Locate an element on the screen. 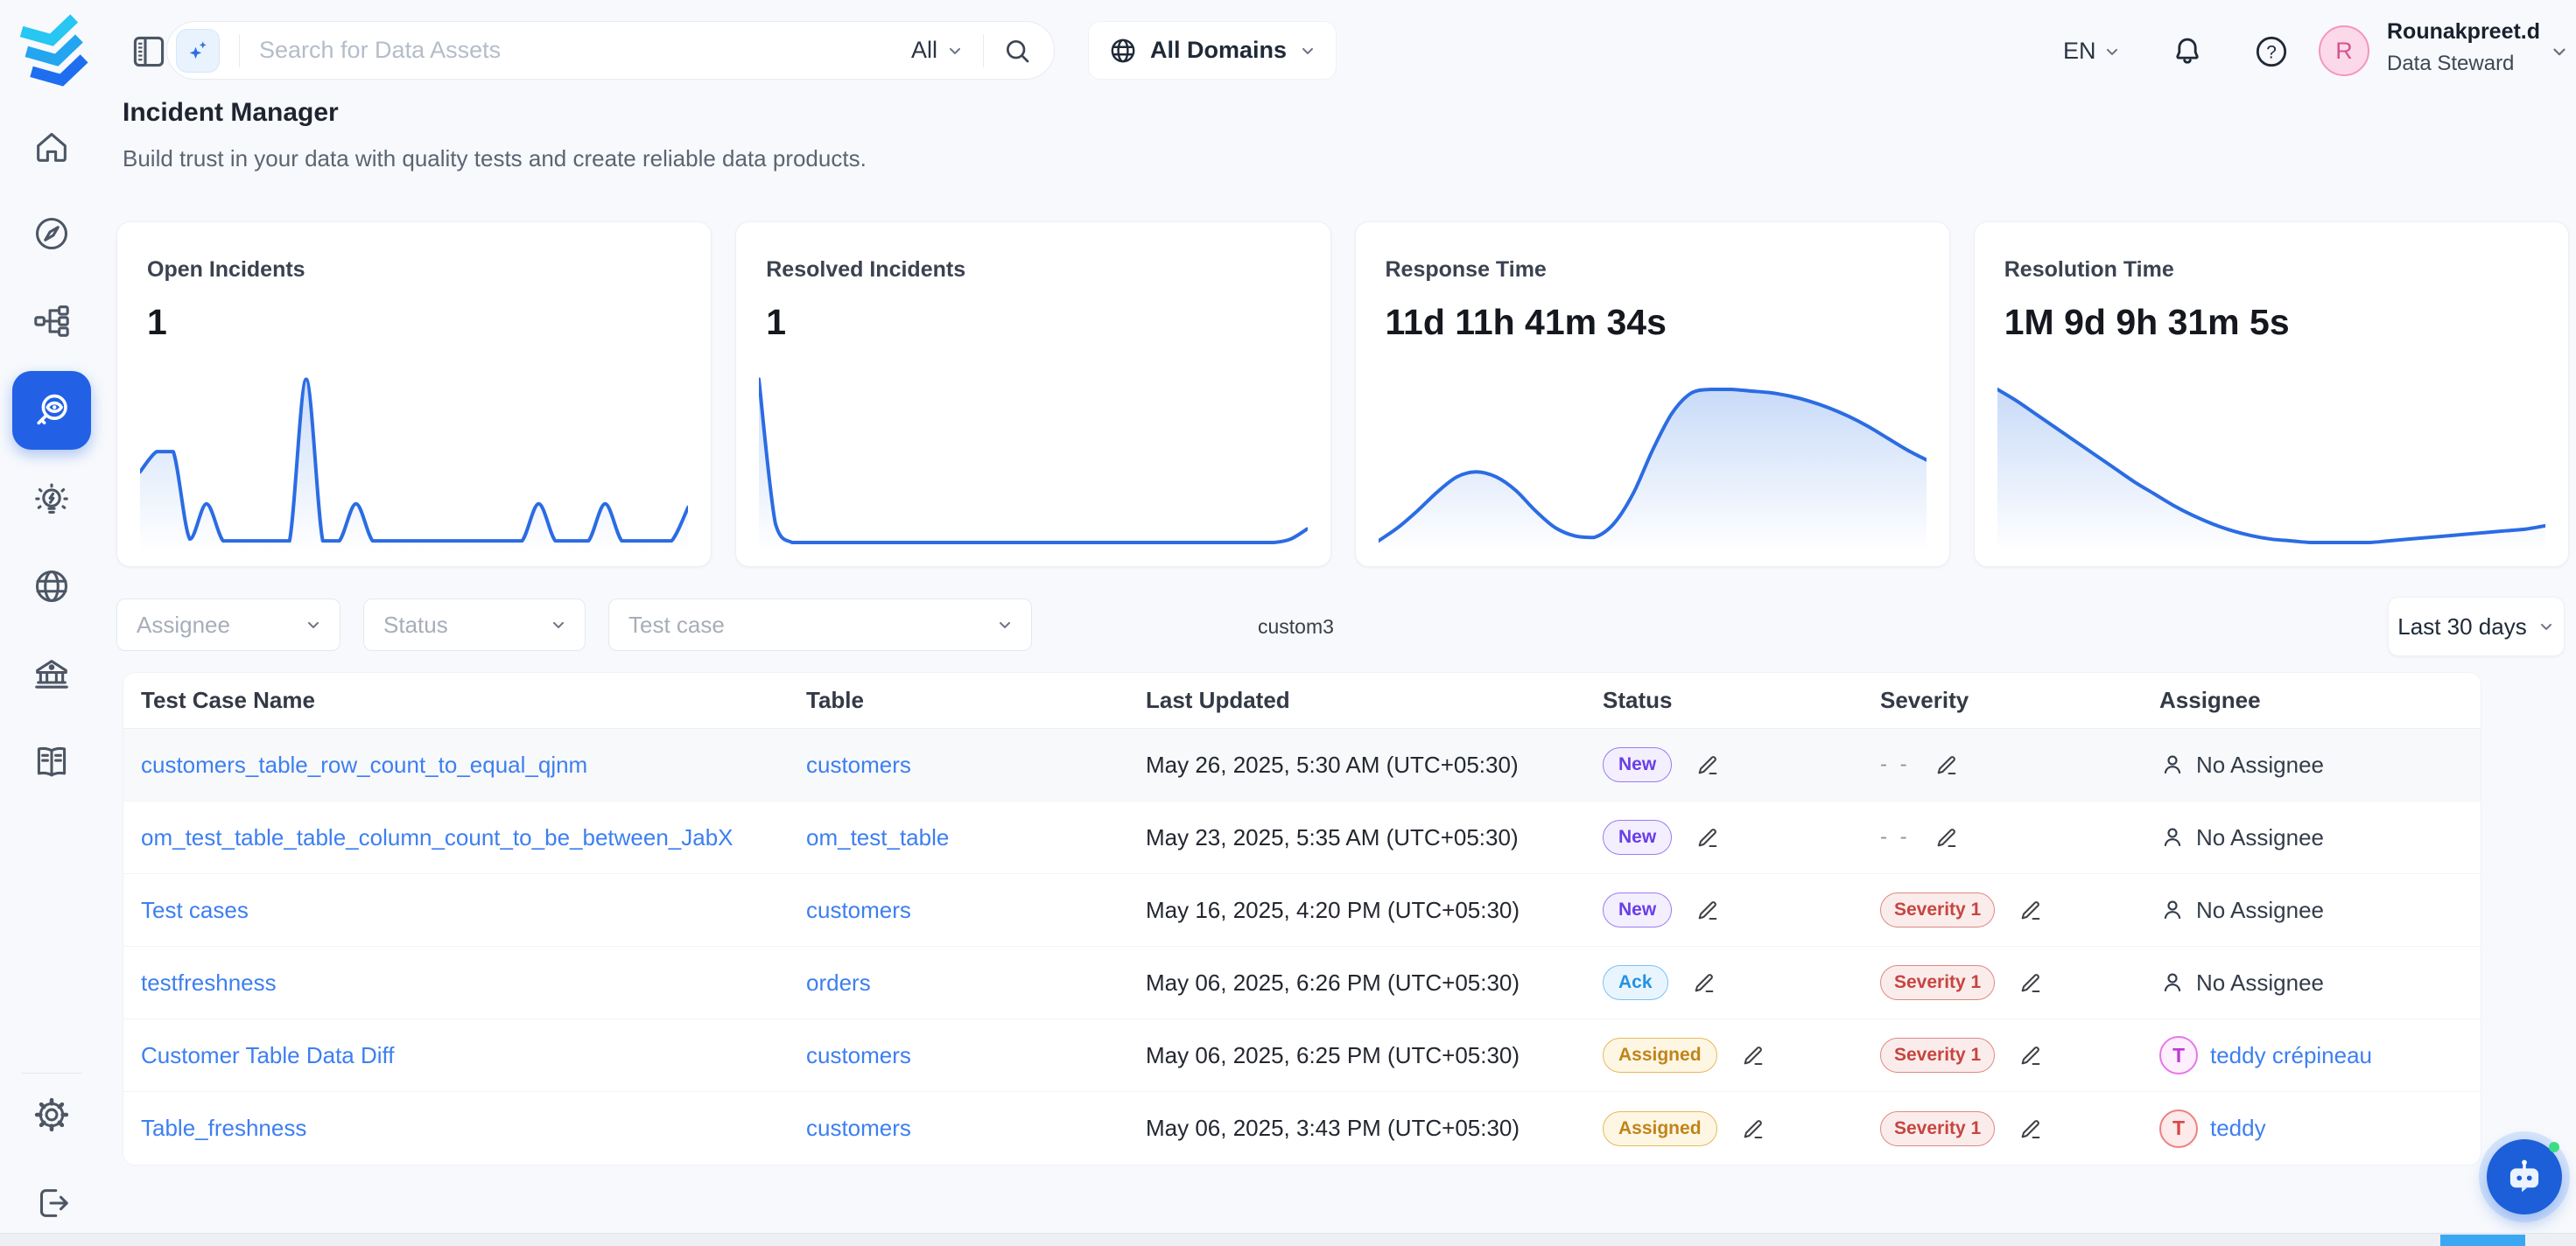 This screenshot has width=2576, height=1246. sidebar-item-data-quality-active is located at coordinates (51, 410).